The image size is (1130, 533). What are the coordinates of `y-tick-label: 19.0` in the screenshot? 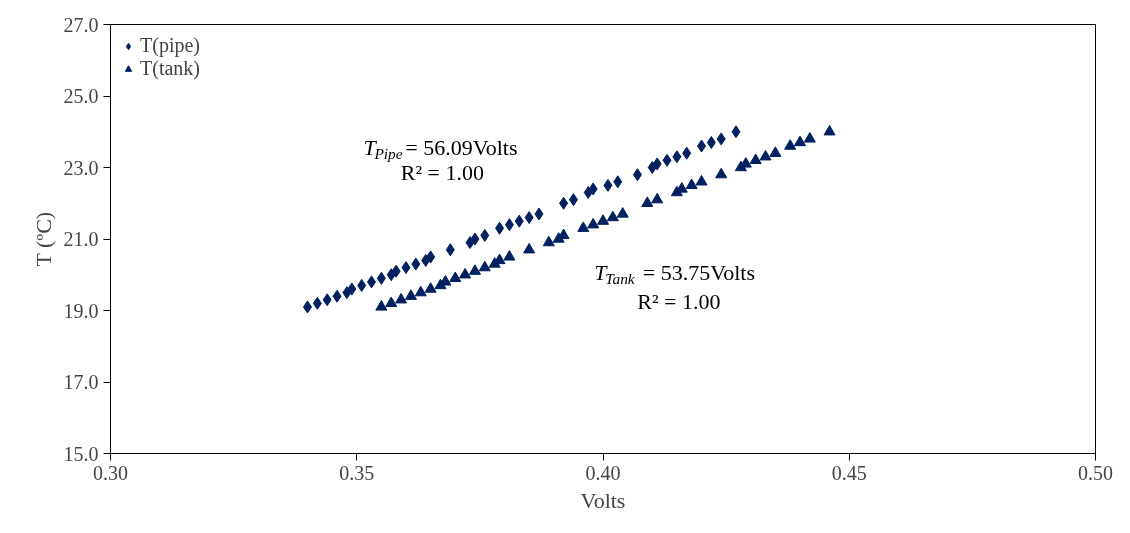 It's located at (81, 310).